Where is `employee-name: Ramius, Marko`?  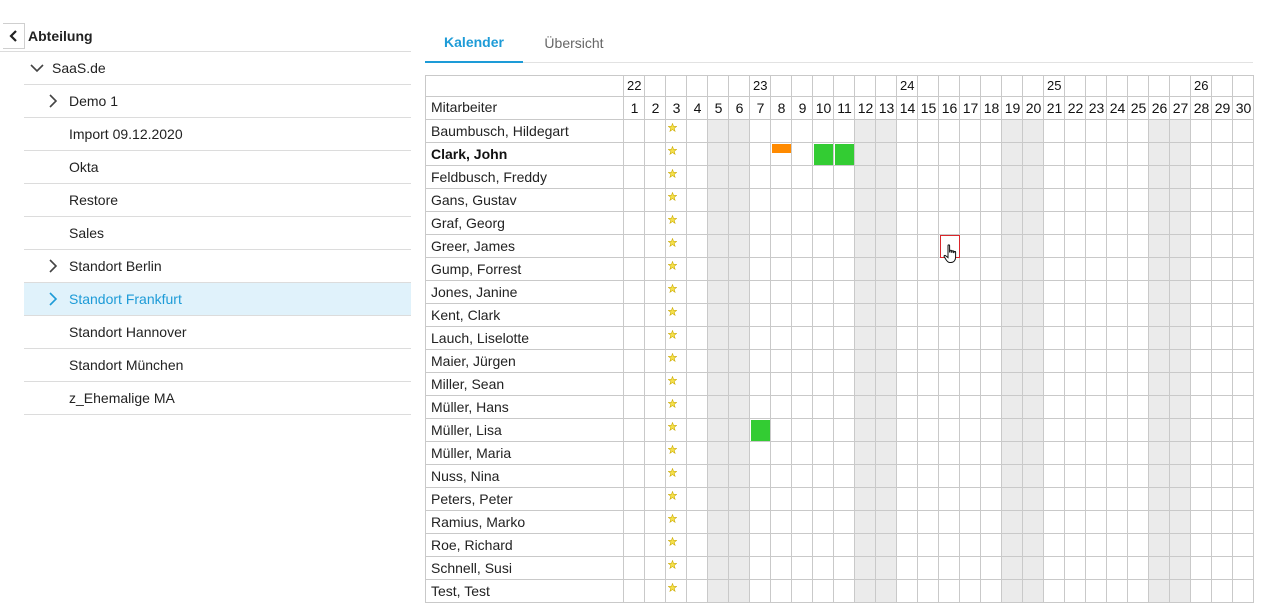
employee-name: Ramius, Marko is located at coordinates (478, 522).